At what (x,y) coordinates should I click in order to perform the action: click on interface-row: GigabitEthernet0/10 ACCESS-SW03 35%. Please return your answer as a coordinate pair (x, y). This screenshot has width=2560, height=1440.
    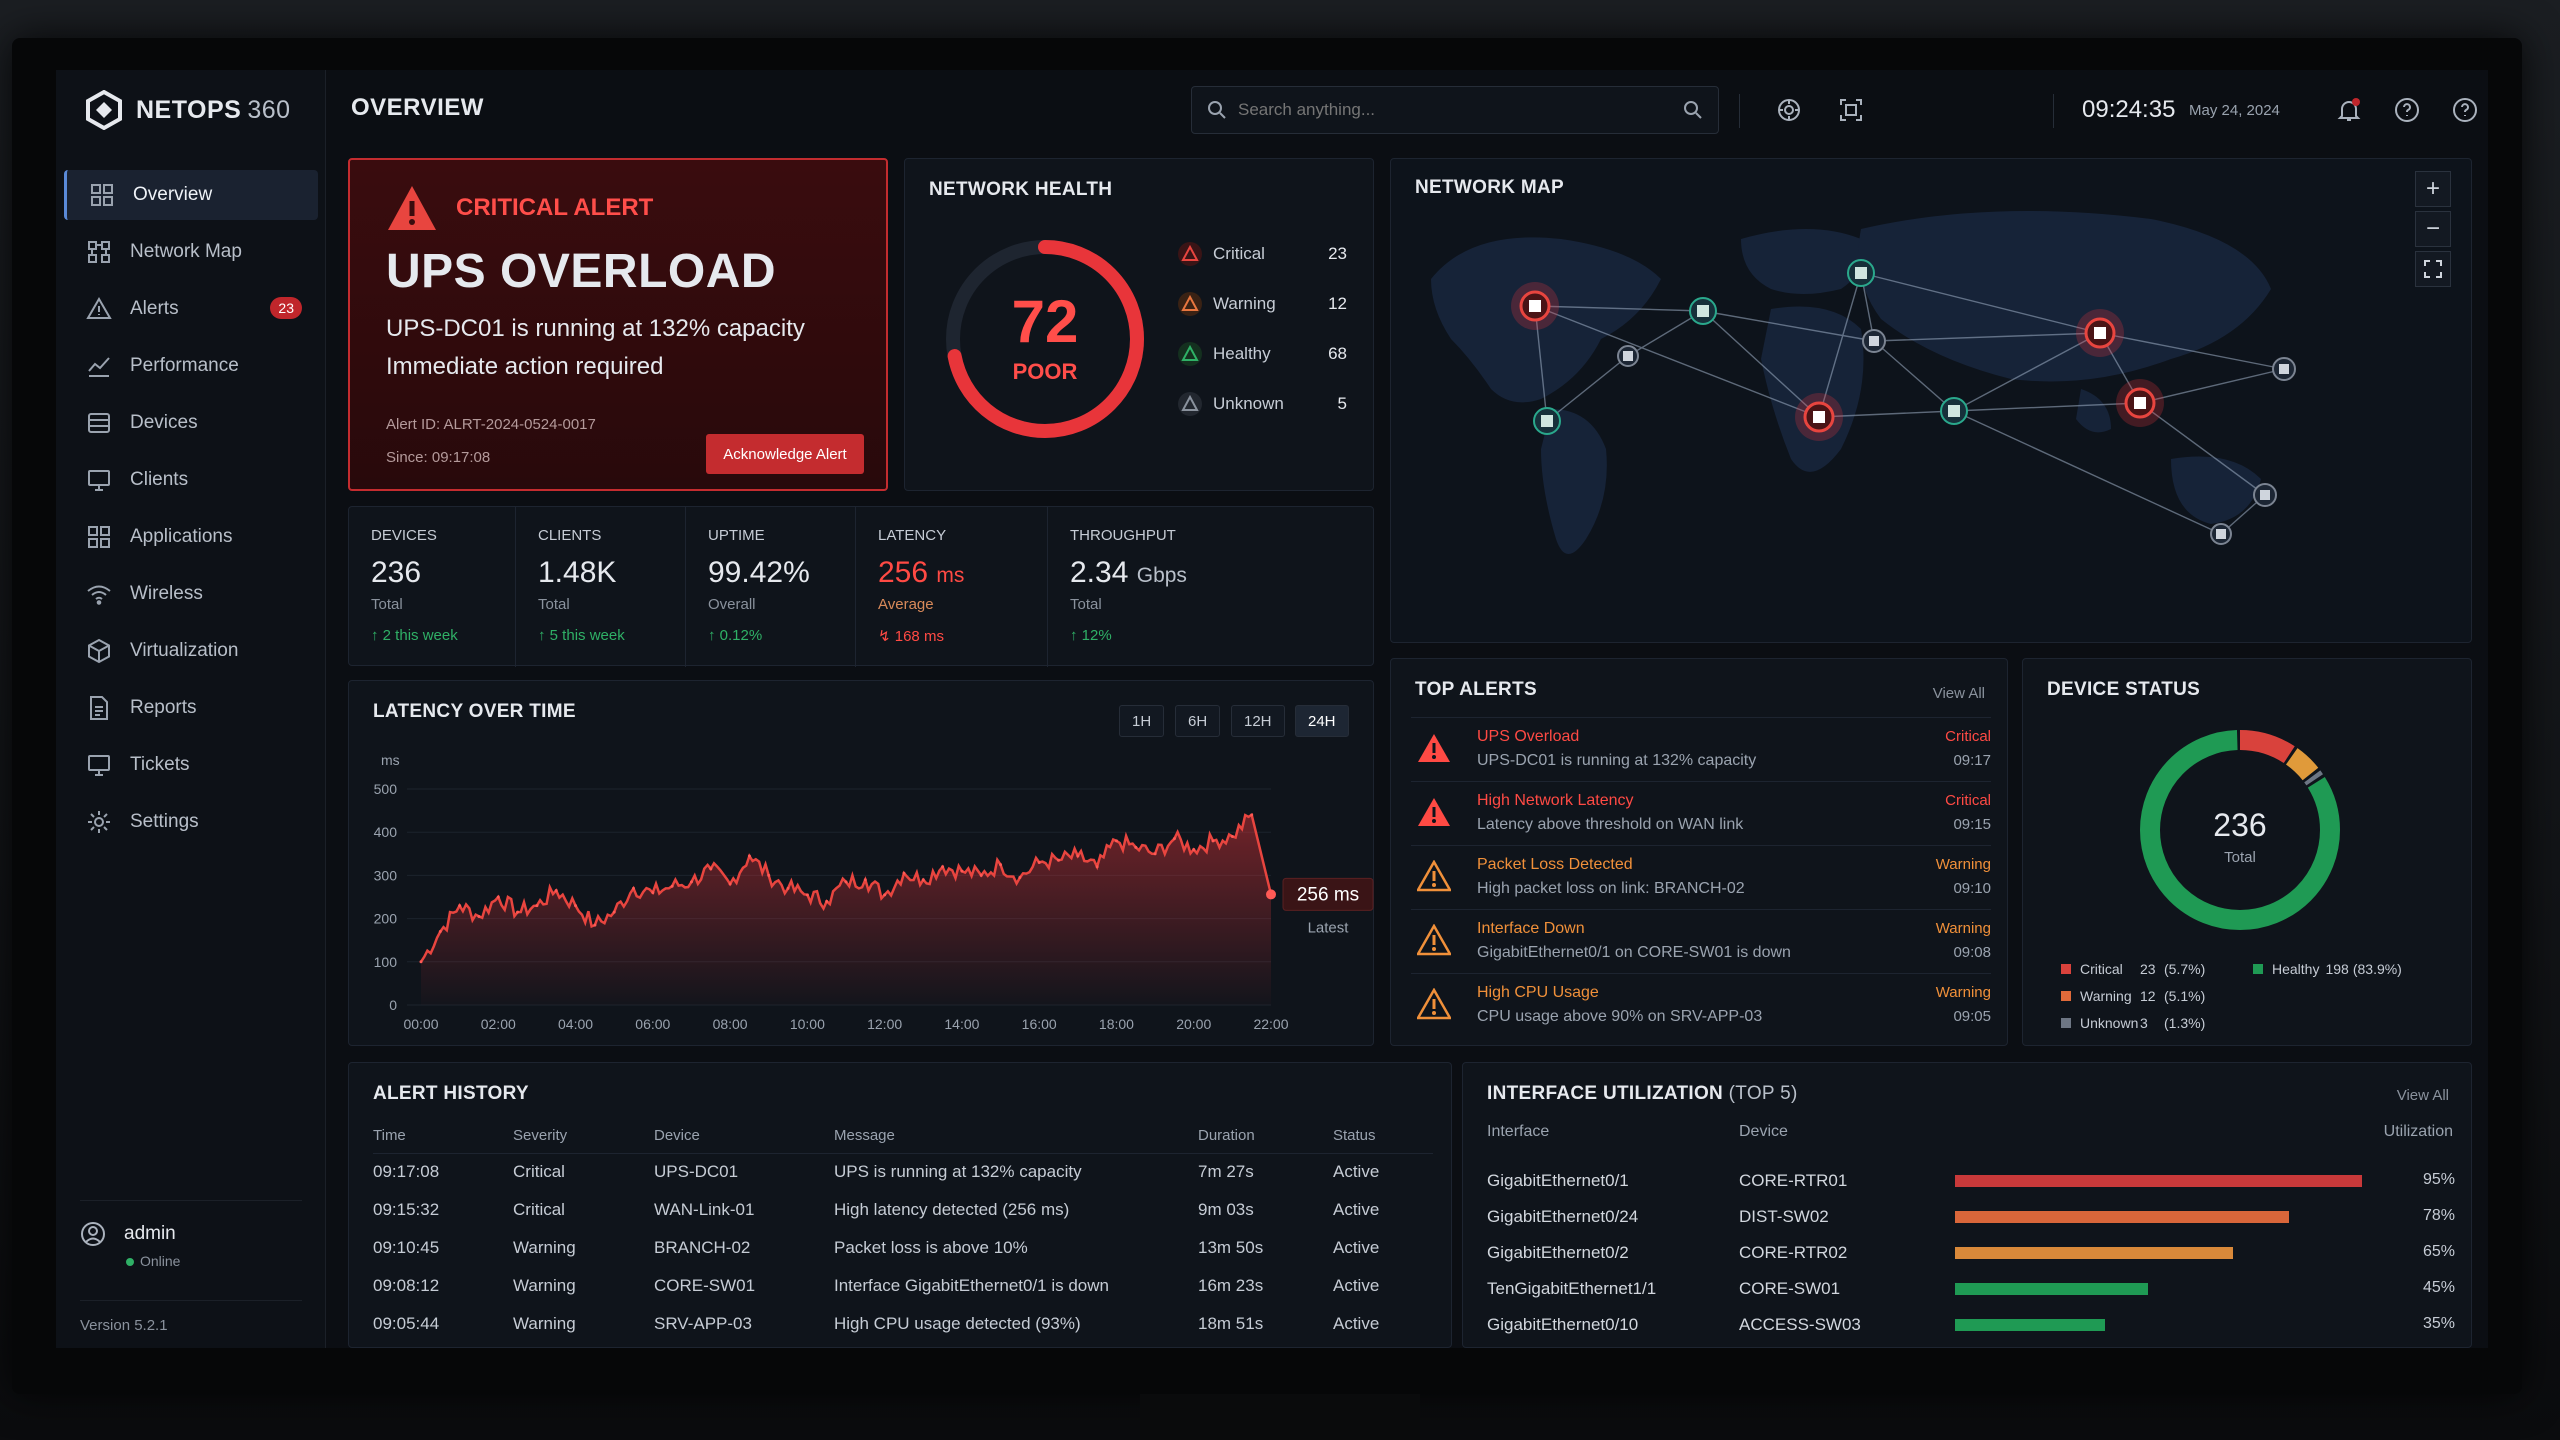
    Looking at the image, I should click on (1971, 1325).